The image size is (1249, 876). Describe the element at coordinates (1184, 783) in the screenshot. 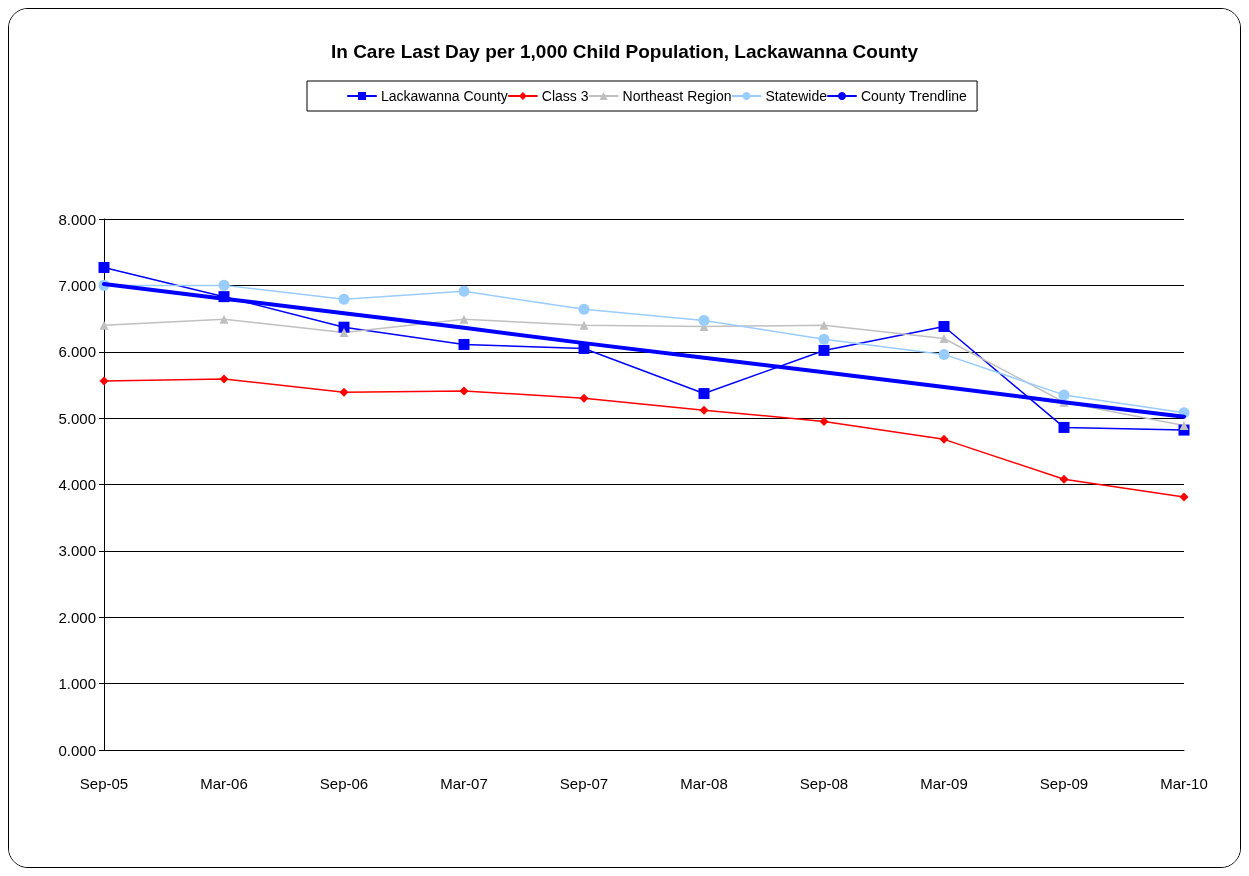

I see `x-tick-label: Mar-10` at that location.